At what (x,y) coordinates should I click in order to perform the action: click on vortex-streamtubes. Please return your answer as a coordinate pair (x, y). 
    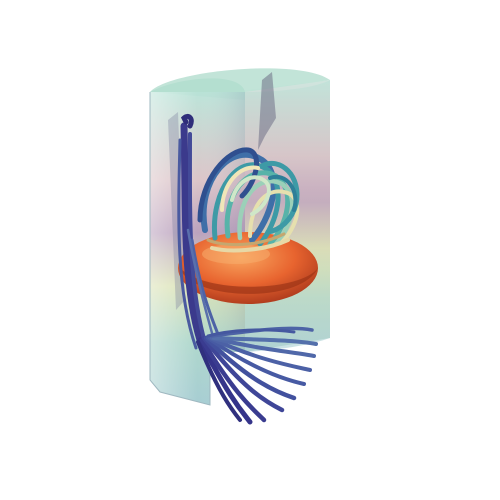
    Looking at the image, I should click on (248, 200).